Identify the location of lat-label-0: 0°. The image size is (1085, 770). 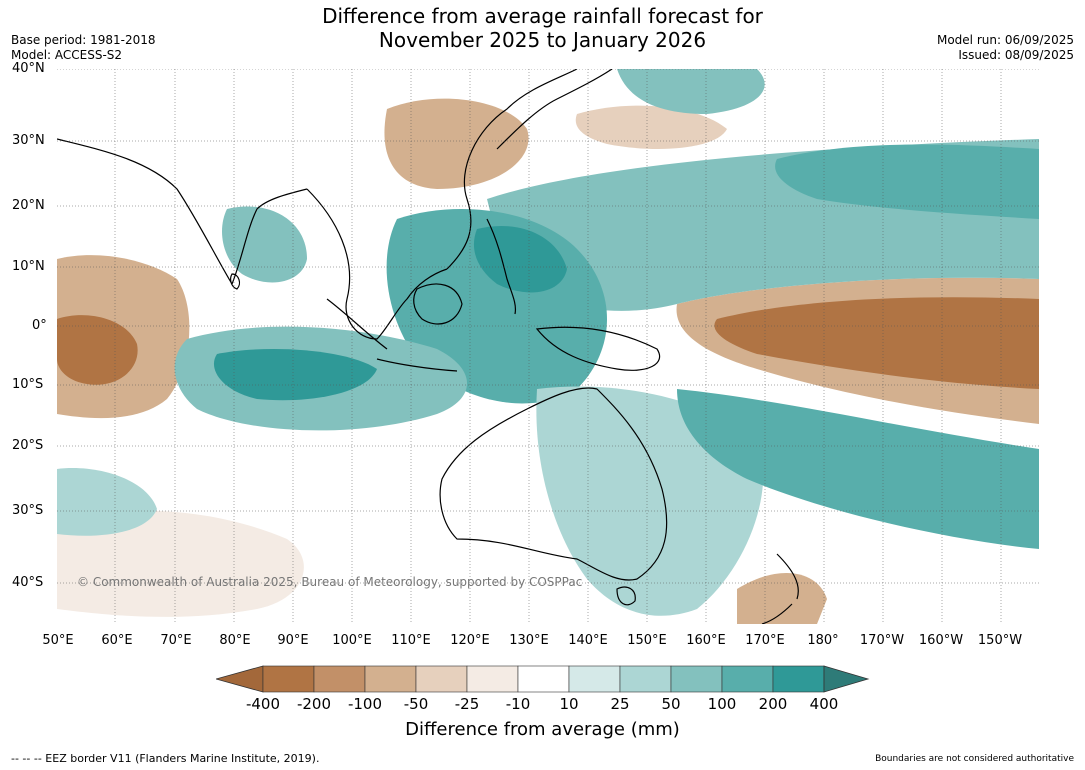
(39, 325).